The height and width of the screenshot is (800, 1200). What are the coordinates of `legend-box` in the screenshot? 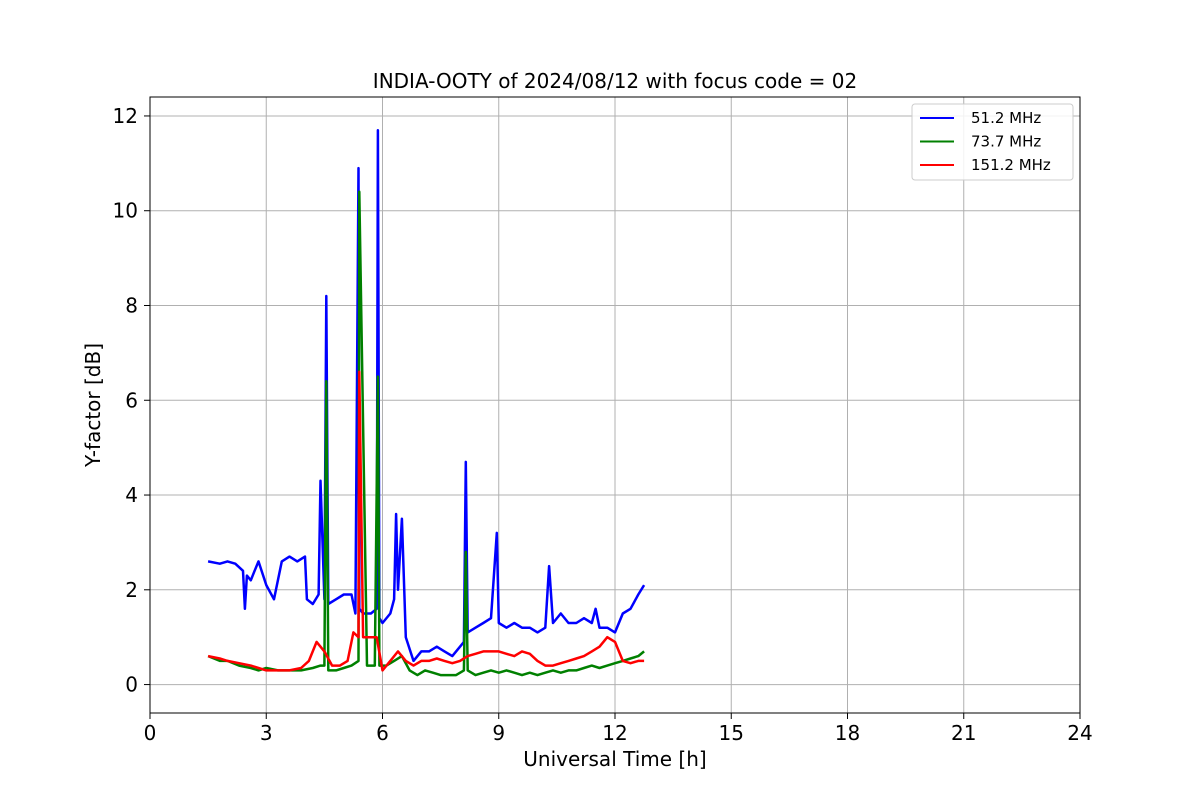 It's located at (992, 142).